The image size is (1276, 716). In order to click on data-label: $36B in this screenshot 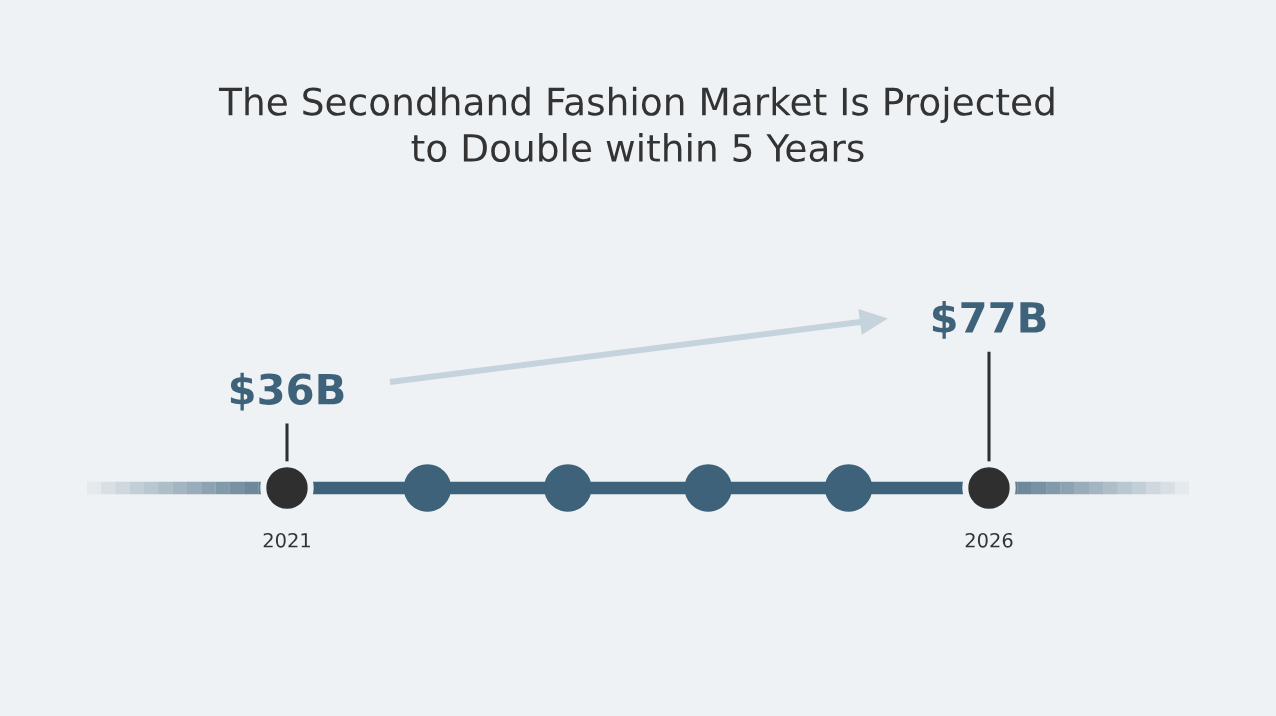, I will do `click(287, 391)`.